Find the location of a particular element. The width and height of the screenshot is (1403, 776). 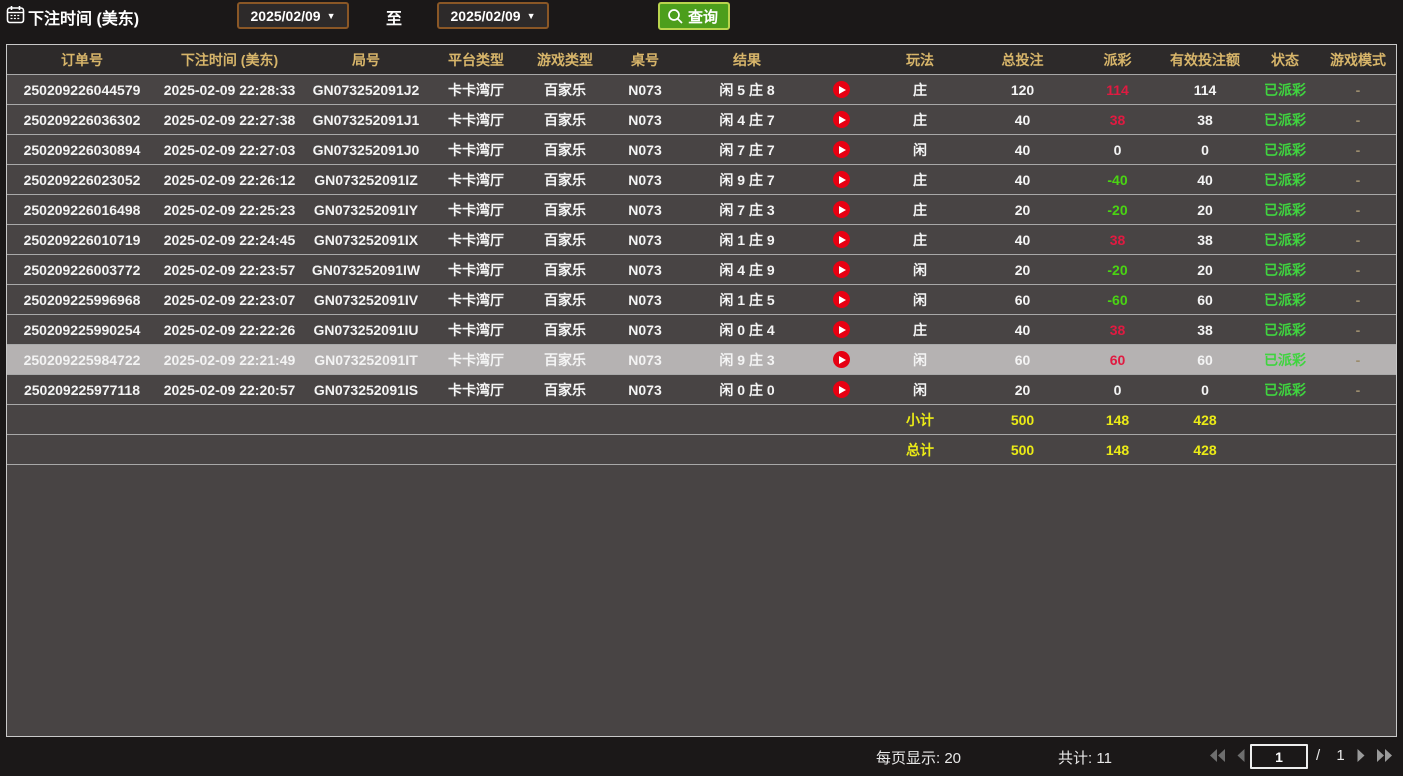

valid-bet: 114 is located at coordinates (1205, 89).